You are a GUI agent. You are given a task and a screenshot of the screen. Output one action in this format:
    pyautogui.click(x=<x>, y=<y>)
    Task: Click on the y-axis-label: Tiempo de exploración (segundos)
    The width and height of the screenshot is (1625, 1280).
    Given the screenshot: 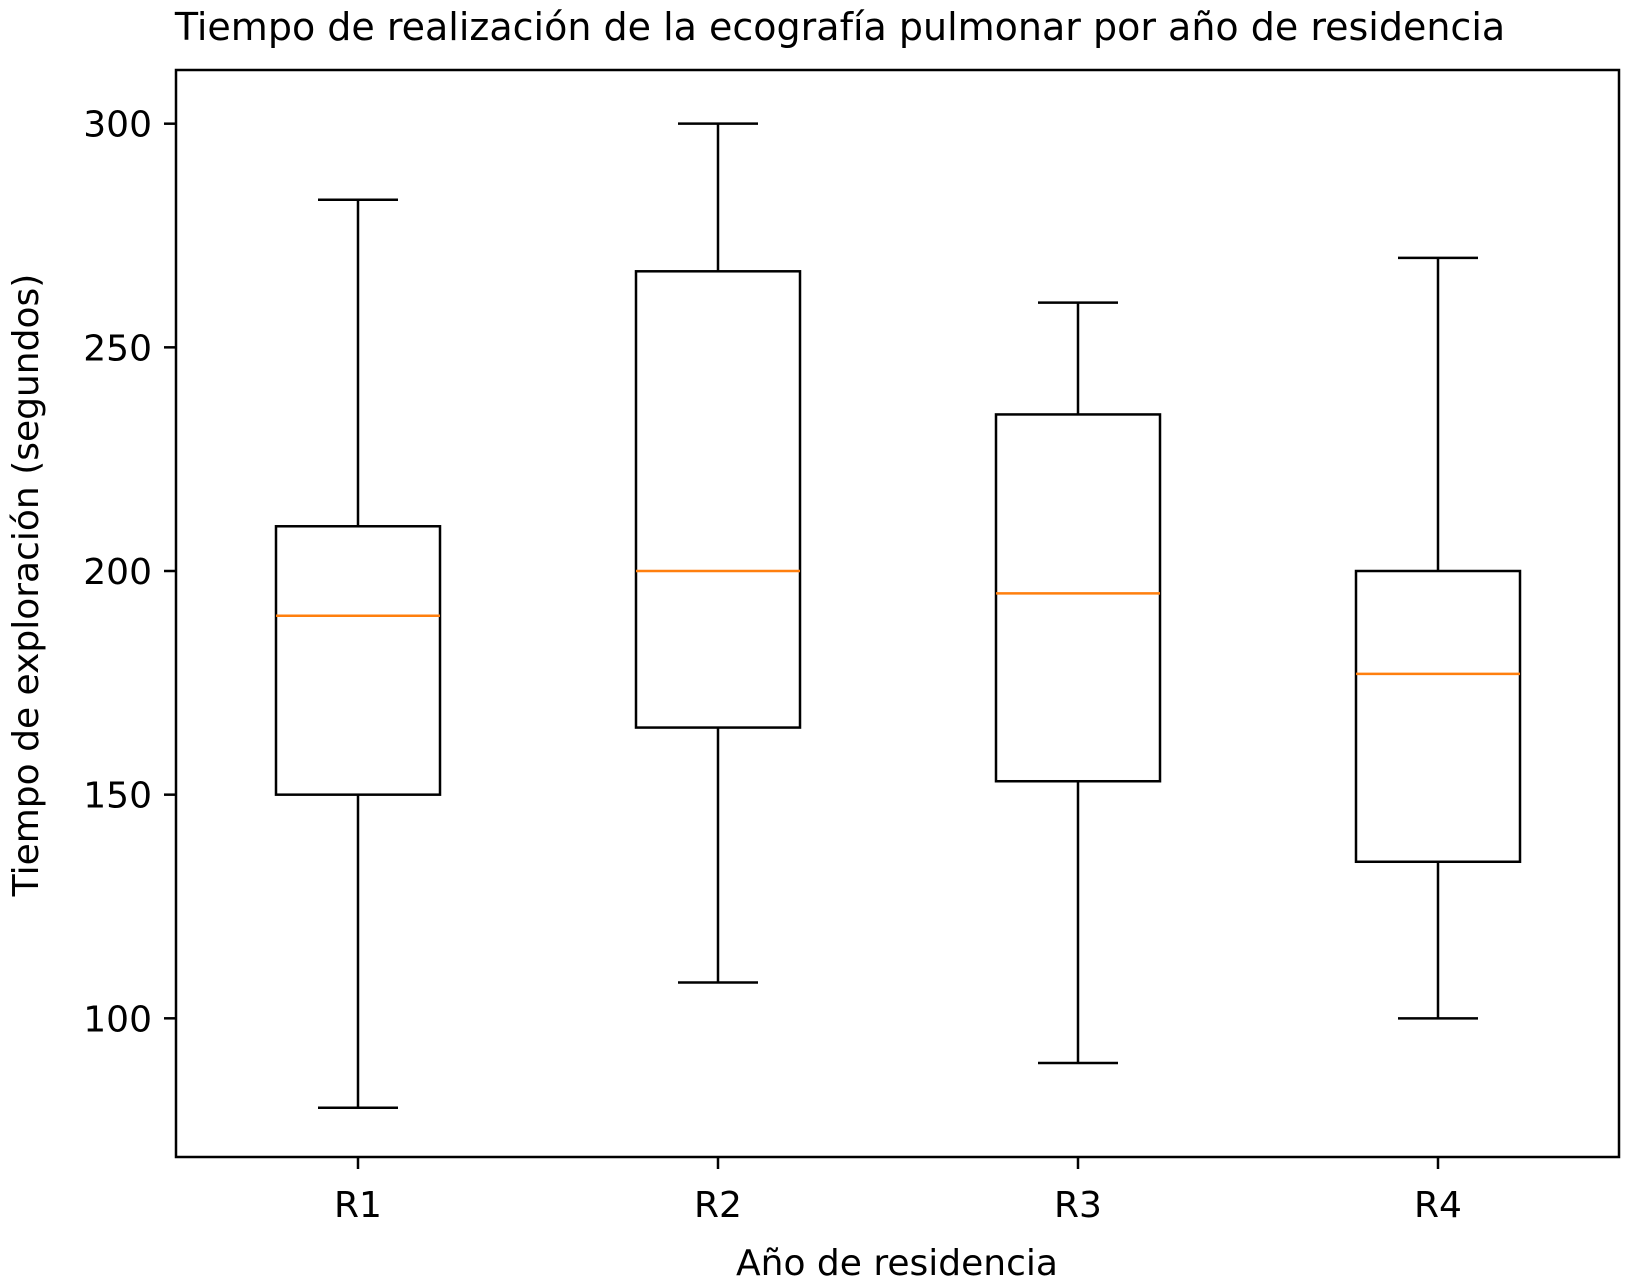 What is the action you would take?
    pyautogui.click(x=26, y=586)
    